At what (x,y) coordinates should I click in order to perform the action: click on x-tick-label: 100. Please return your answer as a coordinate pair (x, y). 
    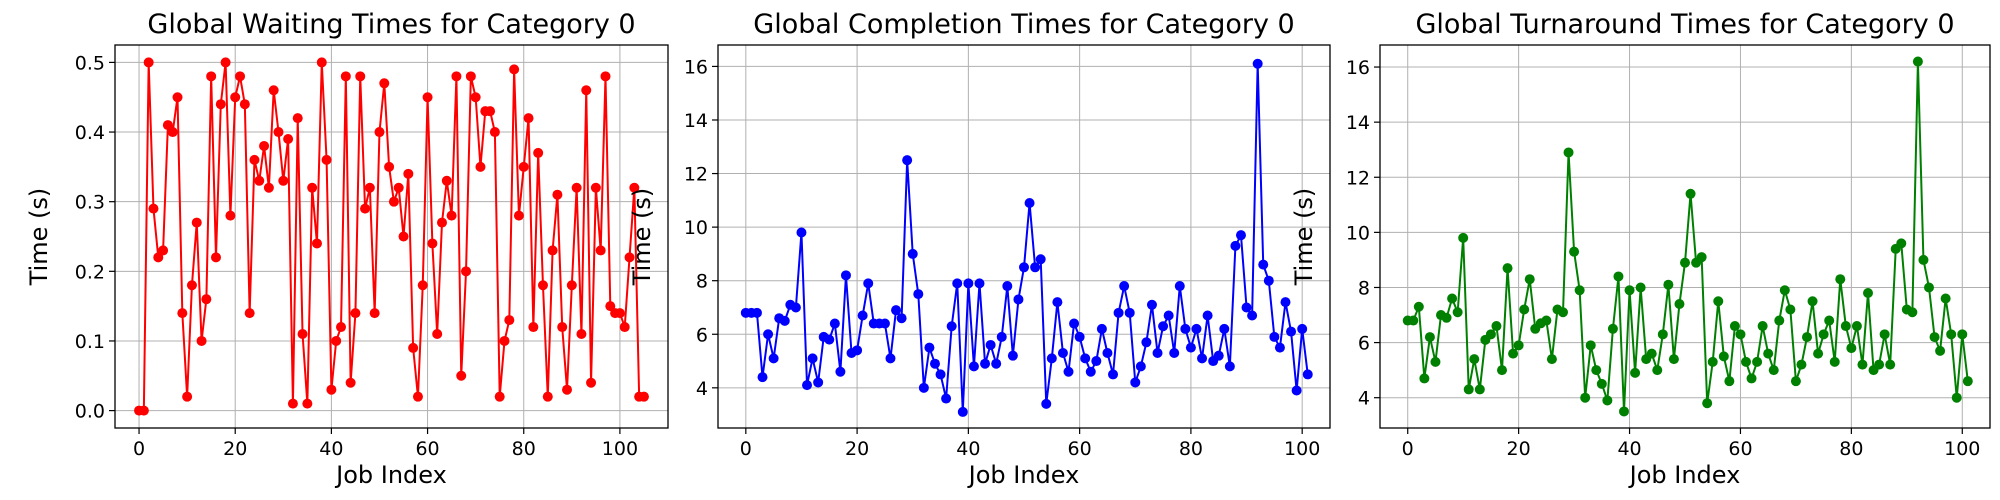
    Looking at the image, I should click on (620, 449).